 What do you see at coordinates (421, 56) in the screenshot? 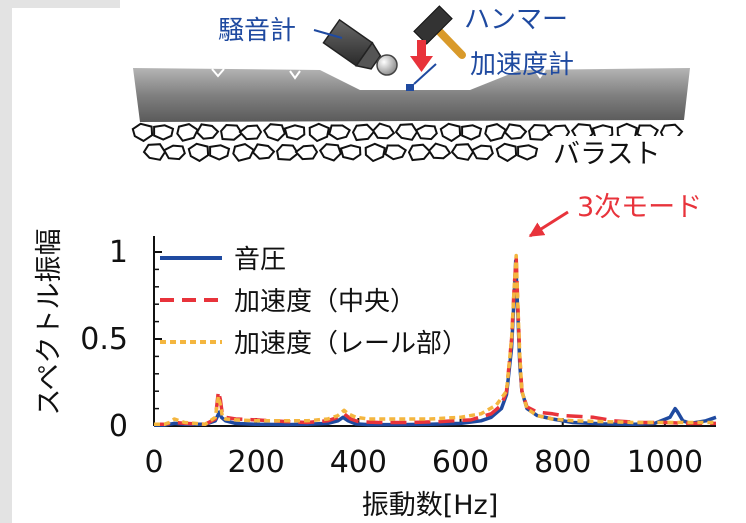
I see `impact-arrow-icon` at bounding box center [421, 56].